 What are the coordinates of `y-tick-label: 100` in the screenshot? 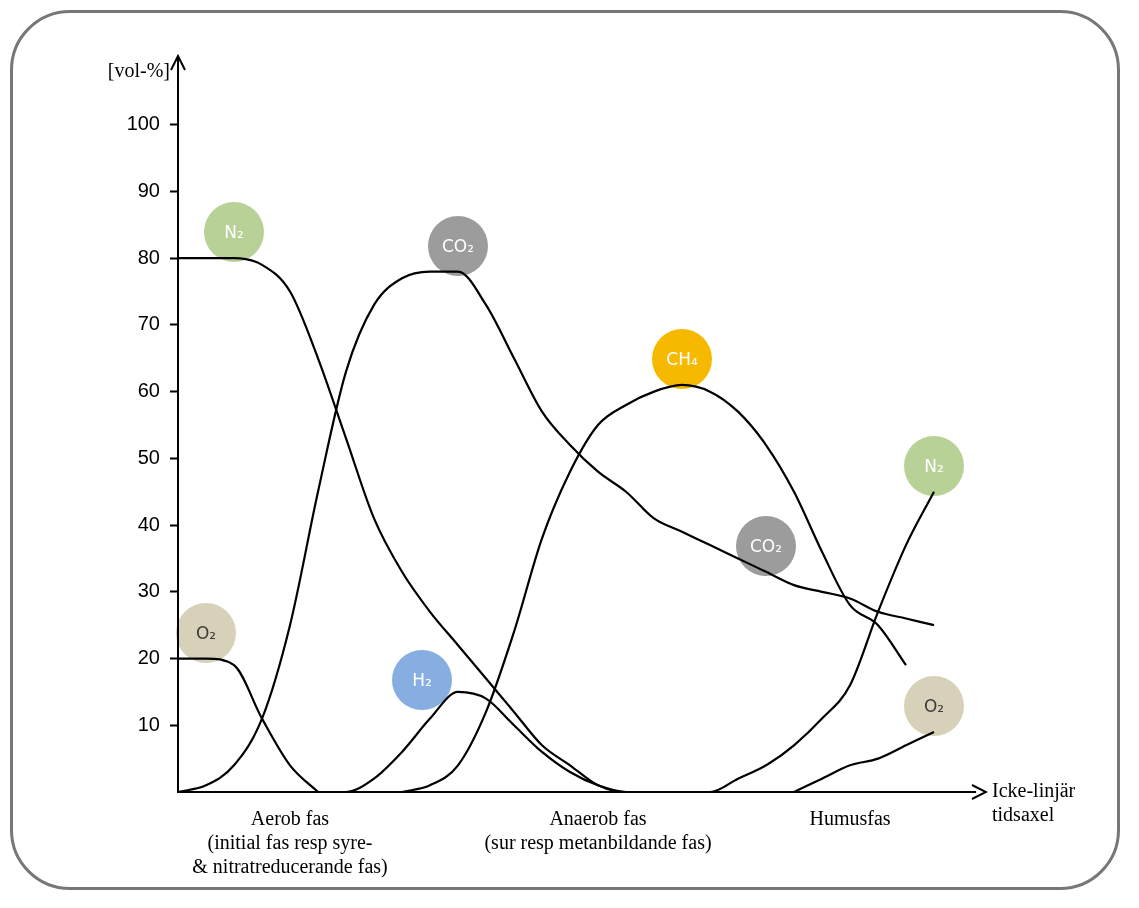 It's located at (143, 123).